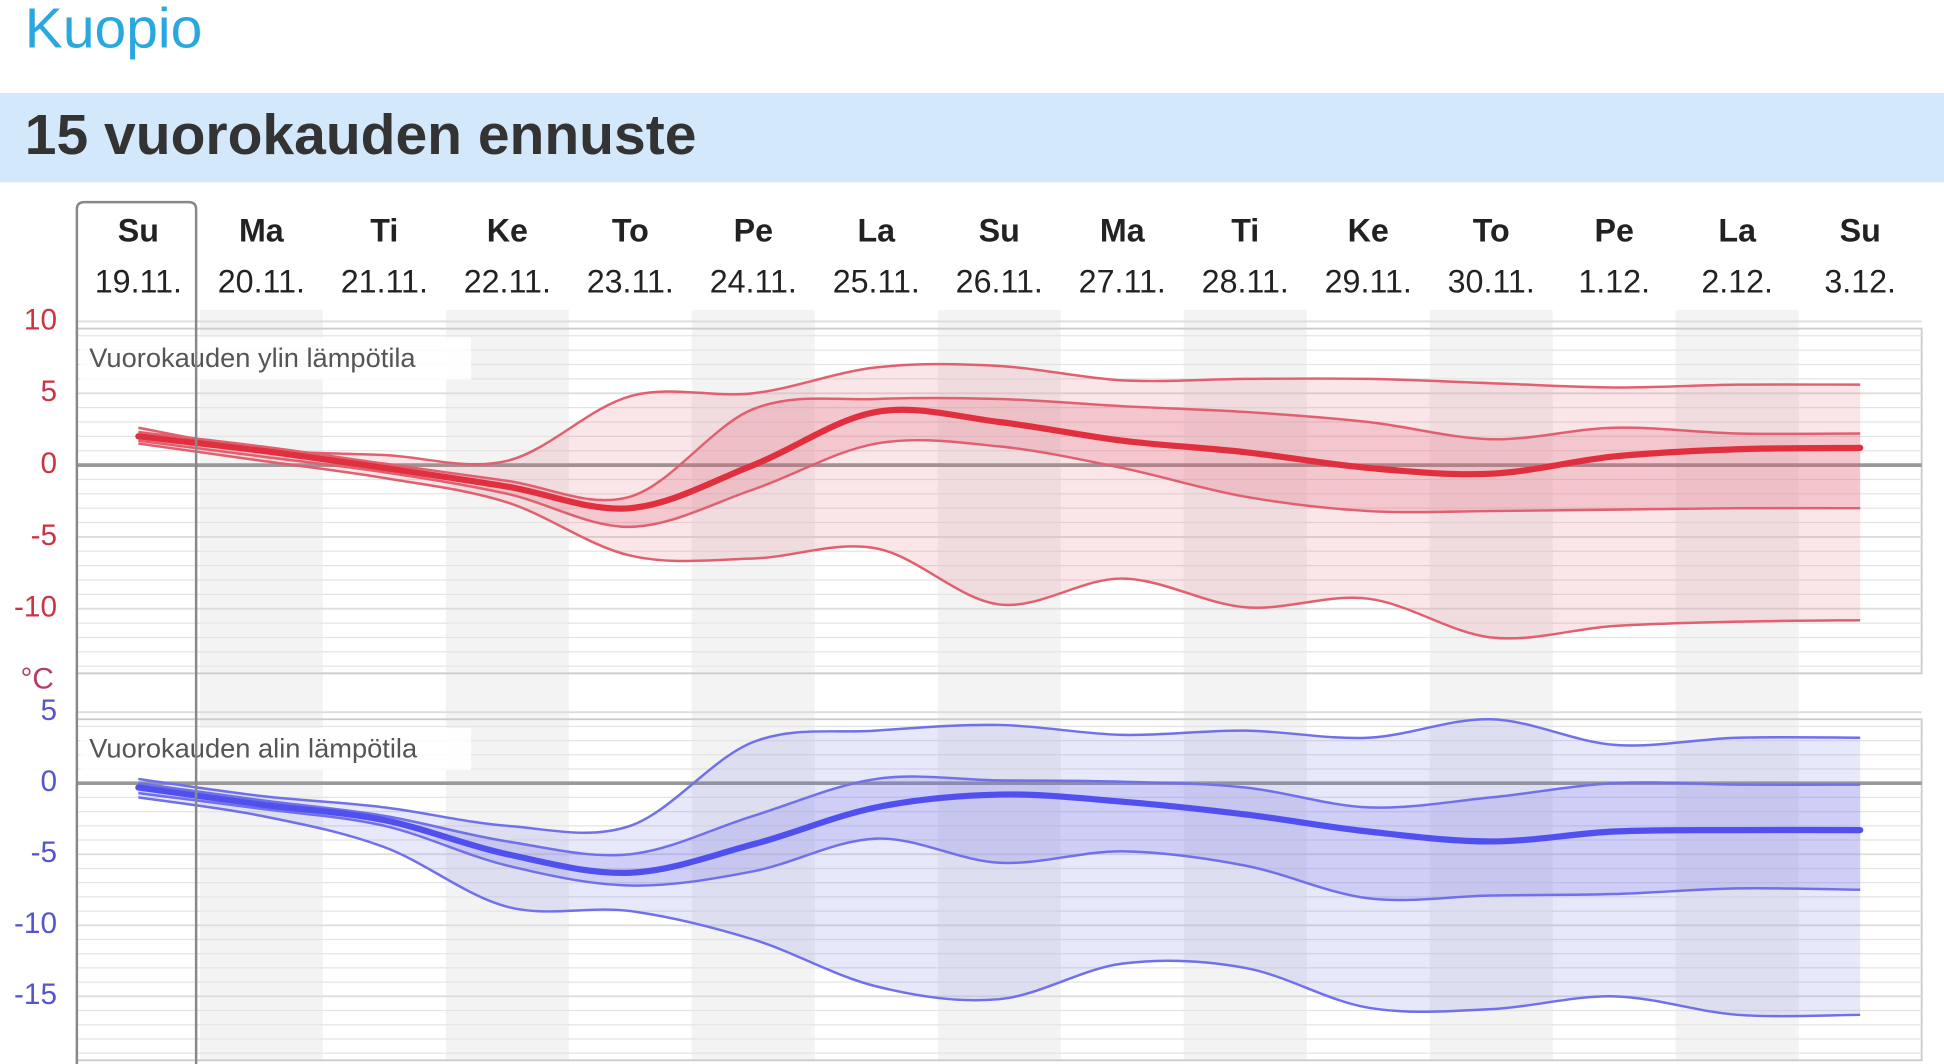  Describe the element at coordinates (252, 357) in the screenshot. I see `chart-title: Vuorokauden ylin lämpötila` at that location.